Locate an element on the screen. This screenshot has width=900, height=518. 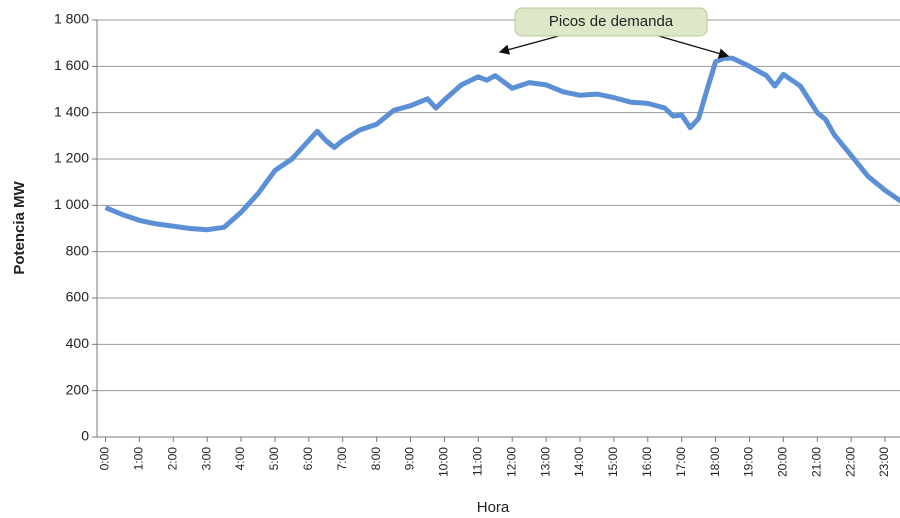
x-tick-label: 15:00 is located at coordinates (613, 462).